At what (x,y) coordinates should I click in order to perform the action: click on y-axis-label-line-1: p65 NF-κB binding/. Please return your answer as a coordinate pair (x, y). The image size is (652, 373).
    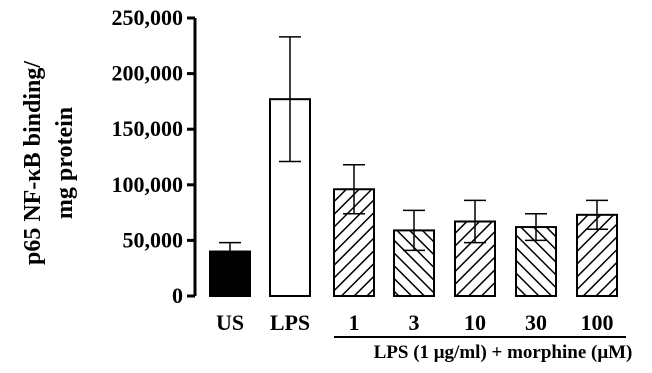
    Looking at the image, I should click on (33, 163).